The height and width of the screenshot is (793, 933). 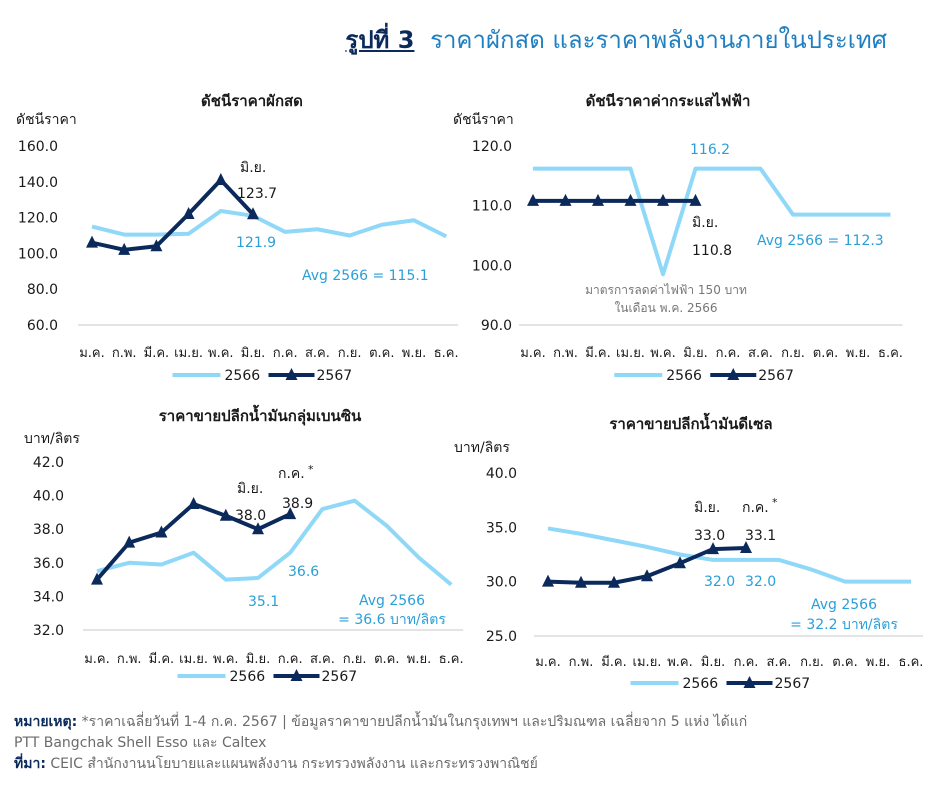 What do you see at coordinates (30, 764) in the screenshot?
I see `source-label: ที่มา:` at bounding box center [30, 764].